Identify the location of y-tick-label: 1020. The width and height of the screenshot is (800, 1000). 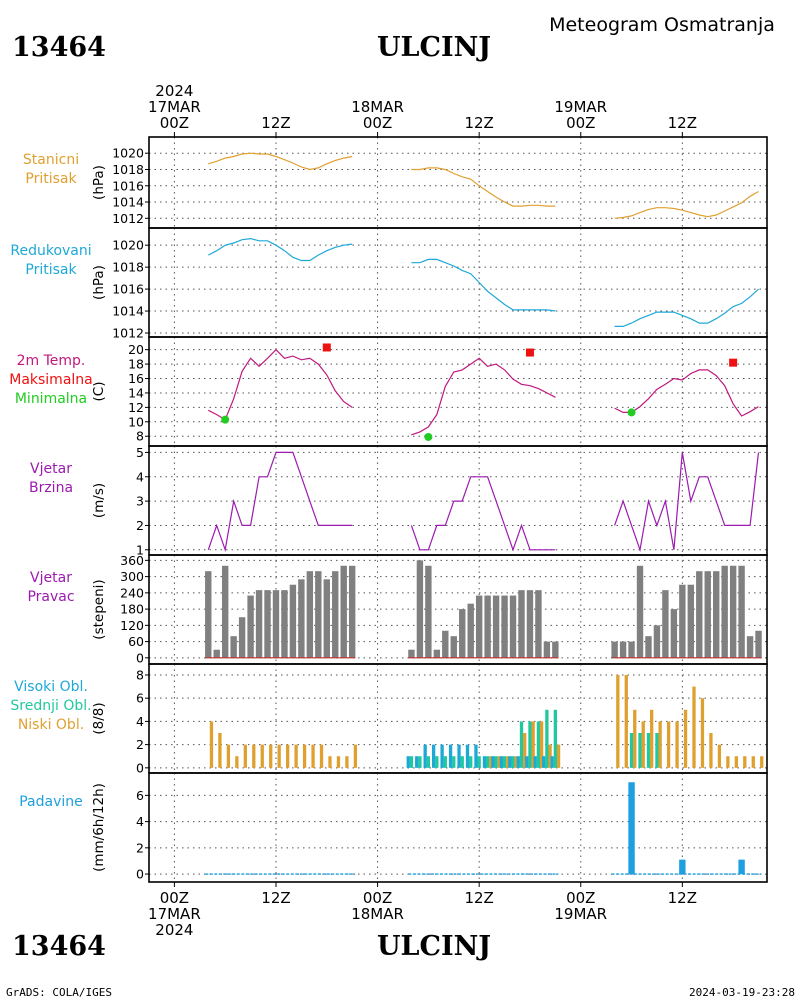
(128, 245).